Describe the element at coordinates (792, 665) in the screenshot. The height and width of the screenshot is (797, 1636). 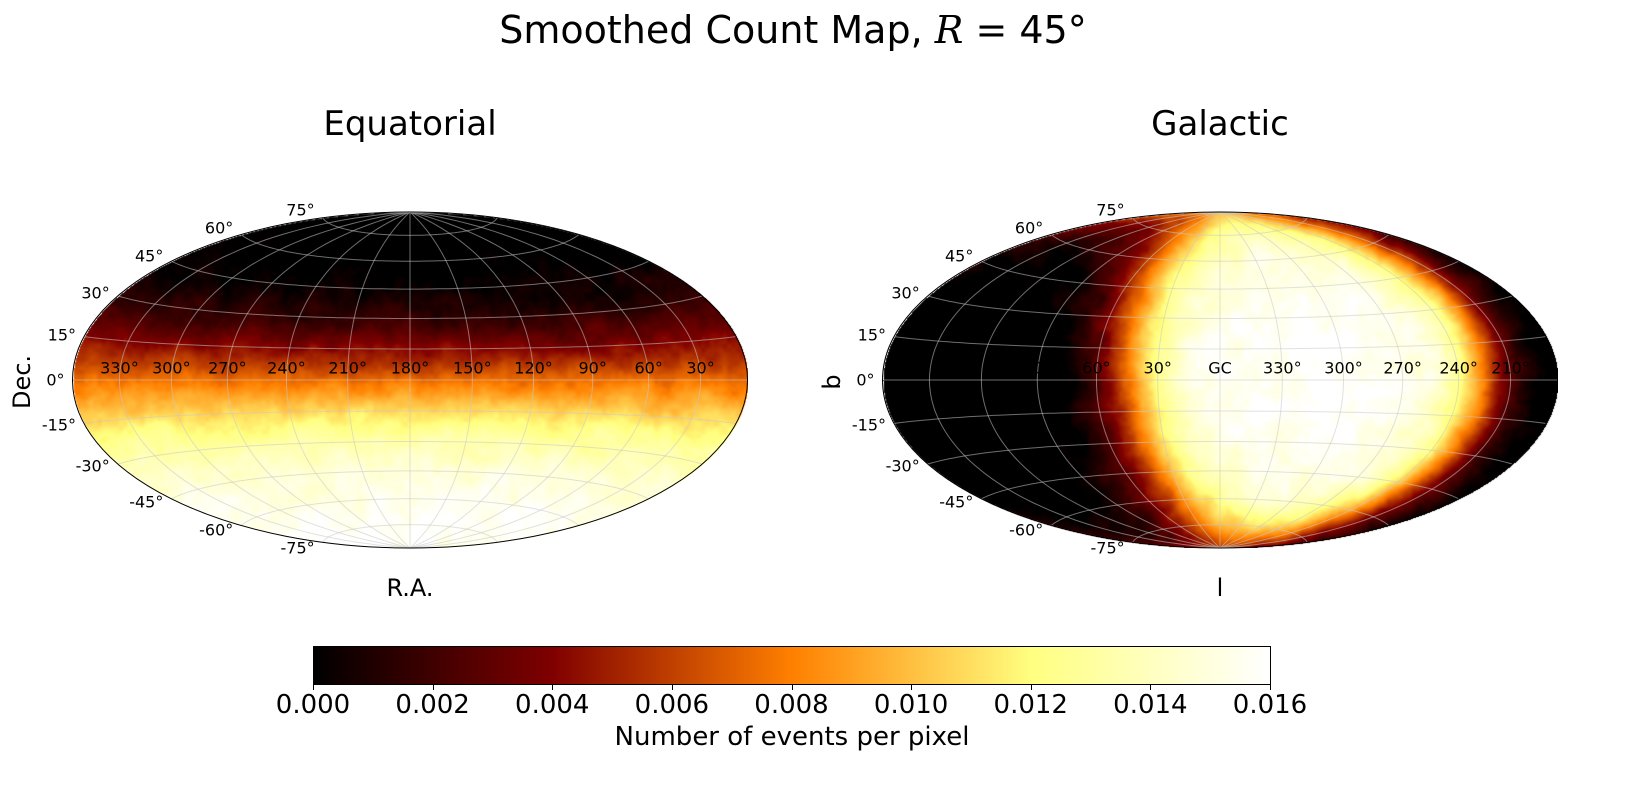
I see `colorbar` at that location.